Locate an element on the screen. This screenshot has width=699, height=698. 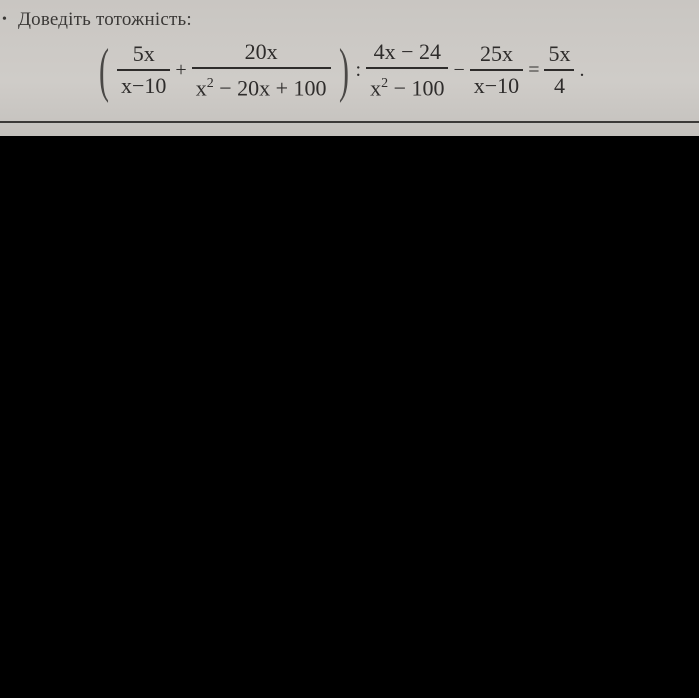
fraction-1-numerator: 5x is located at coordinates (143, 54).